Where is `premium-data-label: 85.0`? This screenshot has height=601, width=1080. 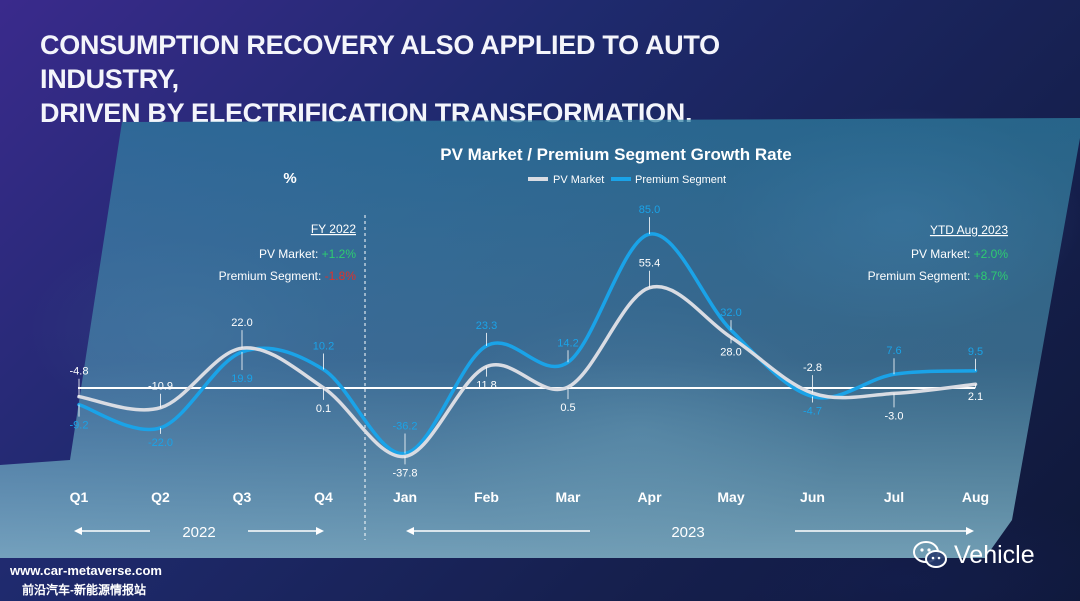 premium-data-label: 85.0 is located at coordinates (649, 210).